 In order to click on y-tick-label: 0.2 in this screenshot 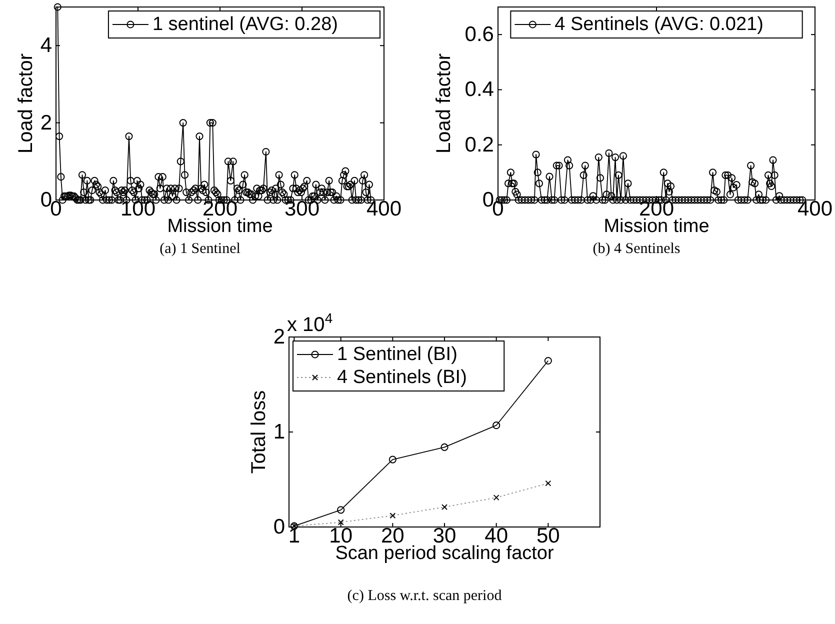, I will do `click(479, 144)`.